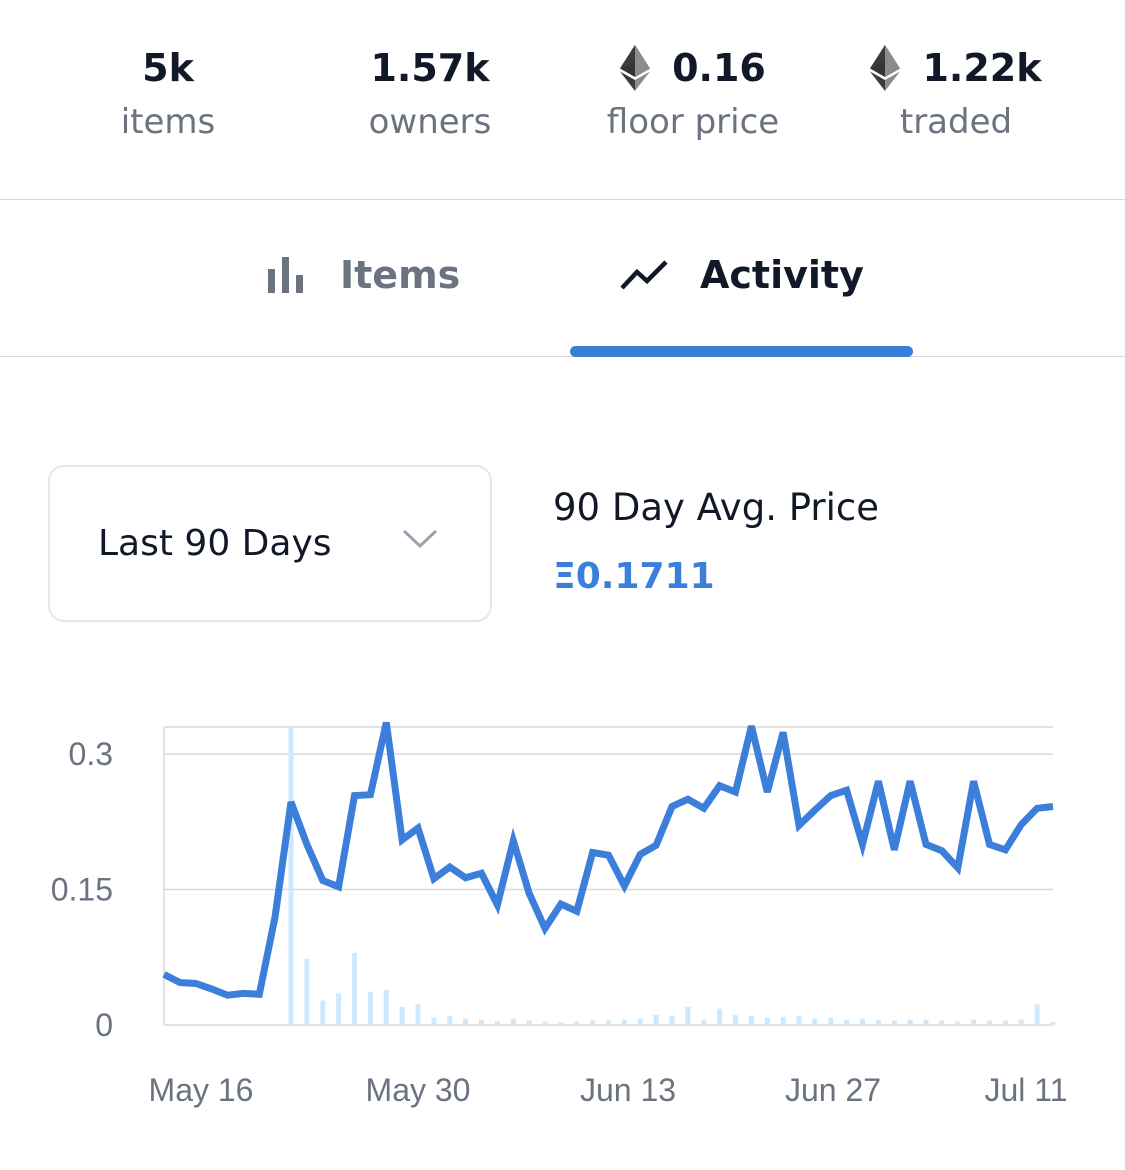 The image size is (1125, 1170). I want to click on y-tick-label: 0, so click(104, 1025).